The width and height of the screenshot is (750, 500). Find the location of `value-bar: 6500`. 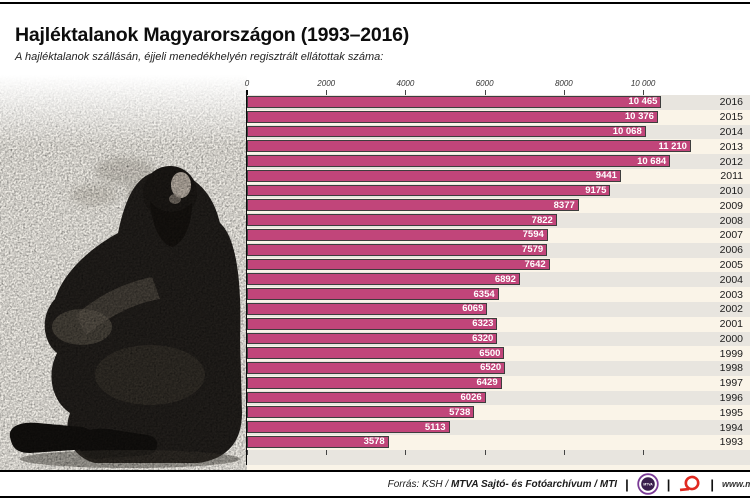

value-bar: 6500 is located at coordinates (376, 353).